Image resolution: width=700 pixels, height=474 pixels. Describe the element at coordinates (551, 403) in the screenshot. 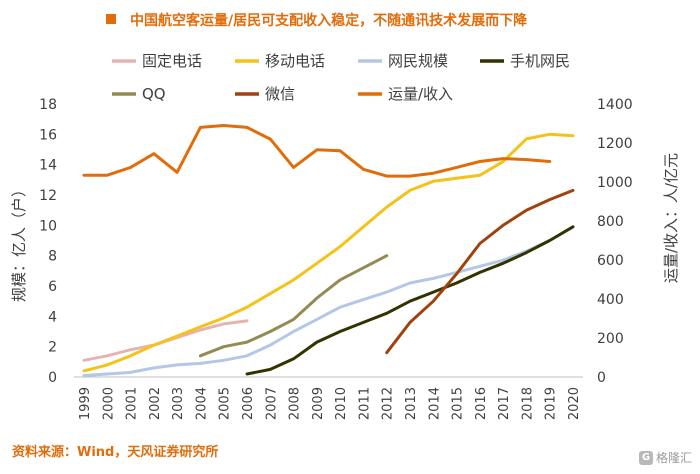

I see `x-tick-label: 2019` at that location.